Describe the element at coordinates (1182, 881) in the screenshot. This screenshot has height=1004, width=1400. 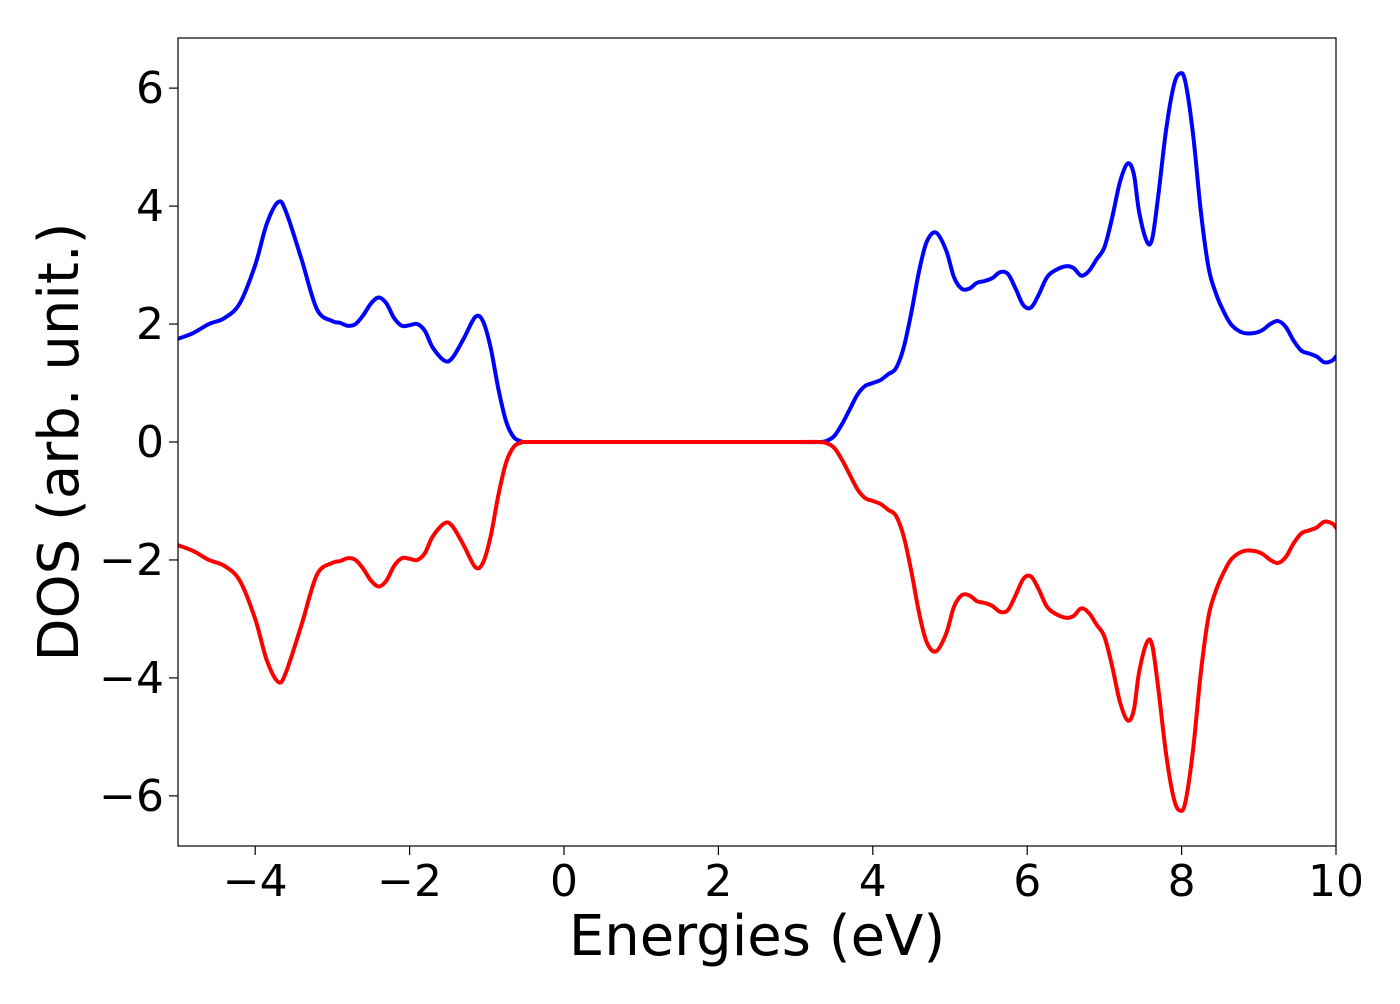
I see `x-tick-label: 8` at that location.